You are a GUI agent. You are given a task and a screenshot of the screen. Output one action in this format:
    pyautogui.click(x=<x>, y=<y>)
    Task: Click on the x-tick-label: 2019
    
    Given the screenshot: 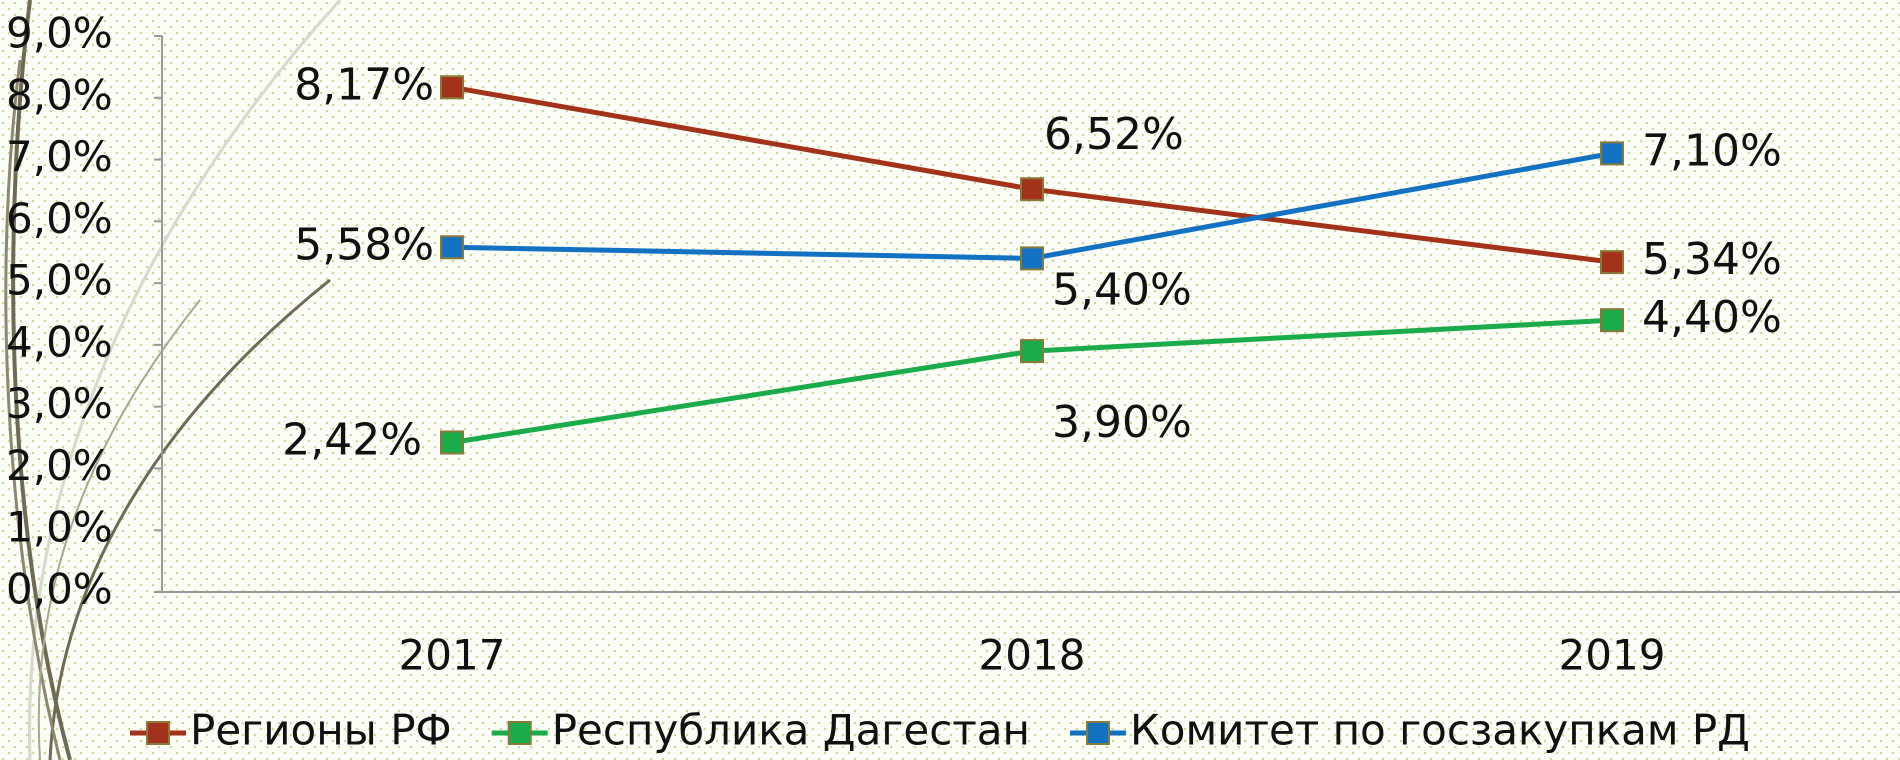 What is the action you would take?
    pyautogui.click(x=1612, y=655)
    